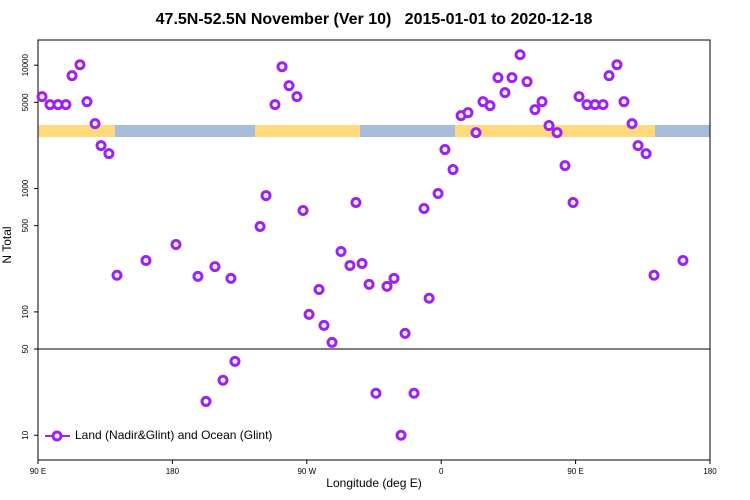 Image resolution: width=750 pixels, height=500 pixels. Describe the element at coordinates (441, 471) in the screenshot. I see `x-tick-label: 0` at that location.